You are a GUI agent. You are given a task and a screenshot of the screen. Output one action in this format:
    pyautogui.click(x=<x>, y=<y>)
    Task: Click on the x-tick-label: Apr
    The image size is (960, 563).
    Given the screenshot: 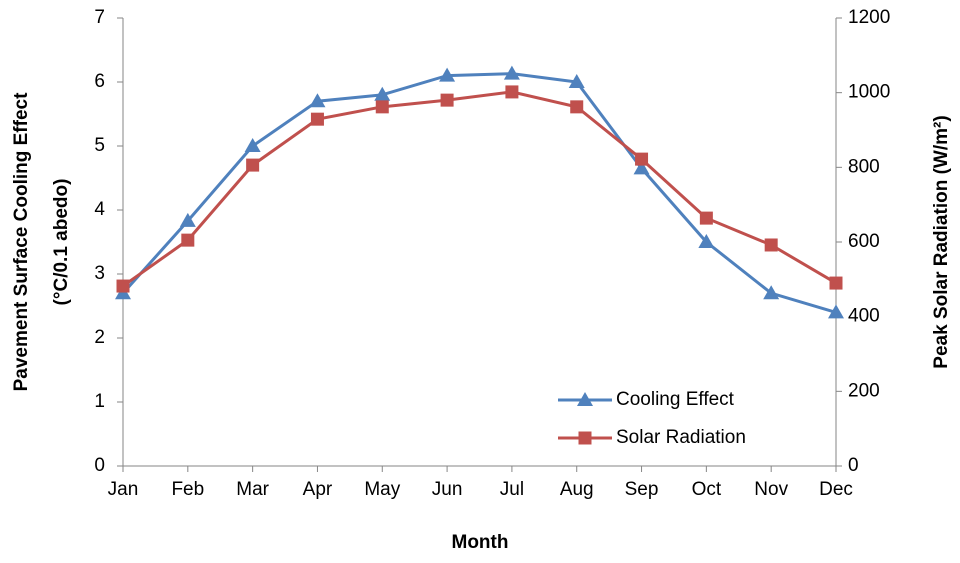 What is the action you would take?
    pyautogui.click(x=318, y=489)
    